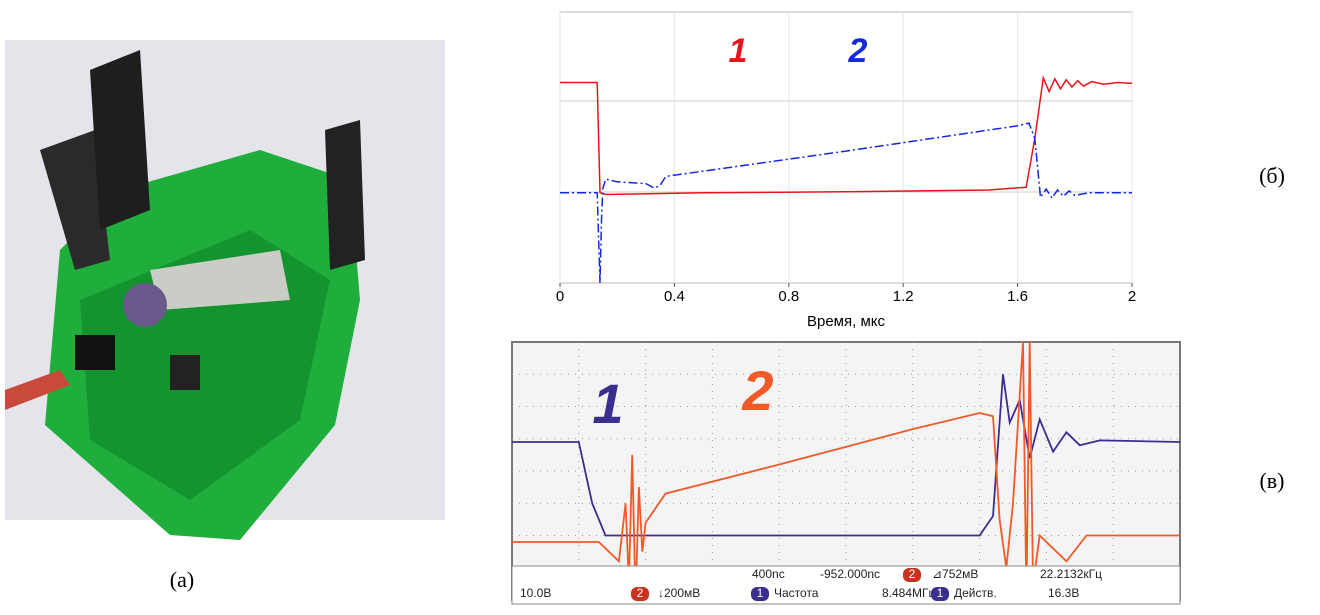 The image size is (1320, 615). What do you see at coordinates (846, 321) in the screenshot?
I see `x-axis-label: Время, мкс` at bounding box center [846, 321].